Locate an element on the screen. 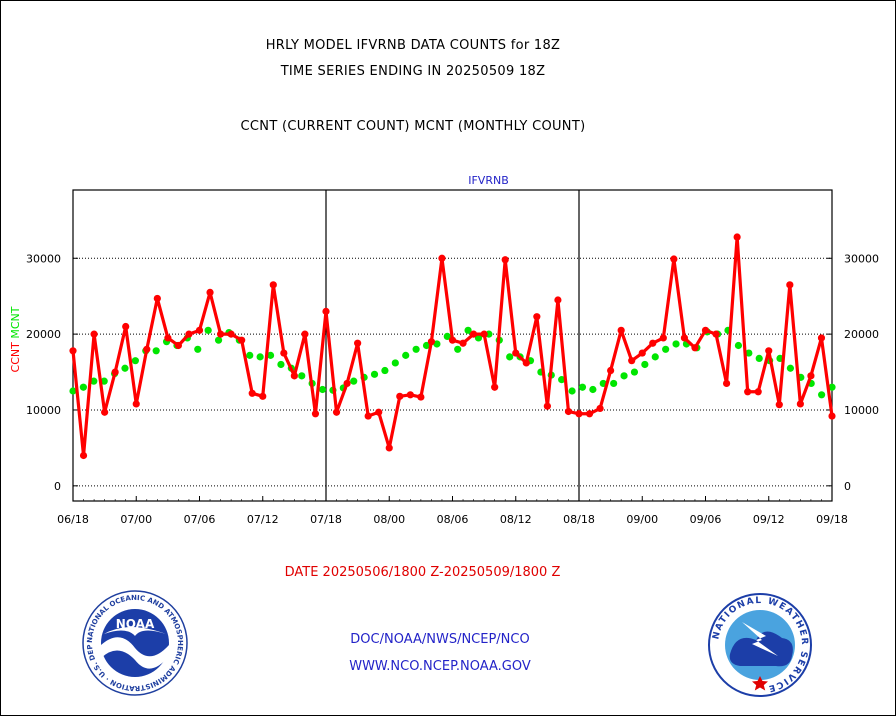 The image size is (896, 716). y-tick-label-left-3: 30000 is located at coordinates (43, 258).